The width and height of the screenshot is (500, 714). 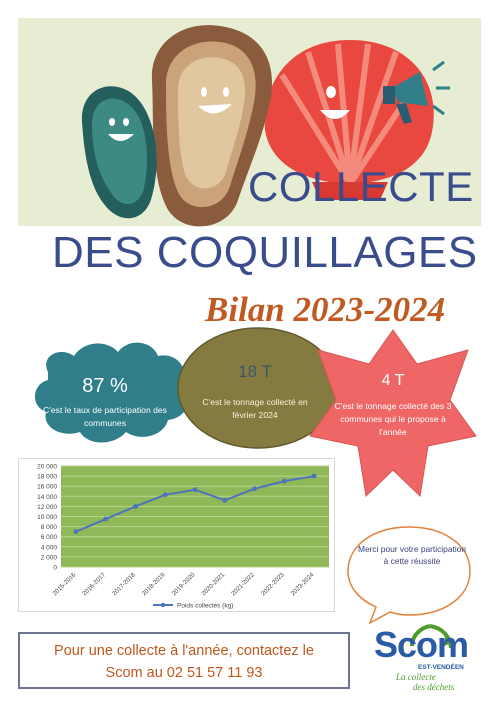 I want to click on x-tick-label: 2017-2018, so click(x=124, y=584).